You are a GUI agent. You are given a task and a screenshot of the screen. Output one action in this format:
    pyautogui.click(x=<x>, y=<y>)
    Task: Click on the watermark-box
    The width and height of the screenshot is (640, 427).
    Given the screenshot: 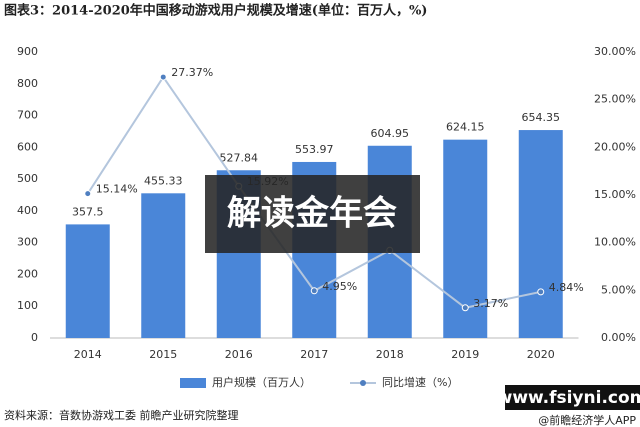 What is the action you would take?
    pyautogui.click(x=572, y=397)
    